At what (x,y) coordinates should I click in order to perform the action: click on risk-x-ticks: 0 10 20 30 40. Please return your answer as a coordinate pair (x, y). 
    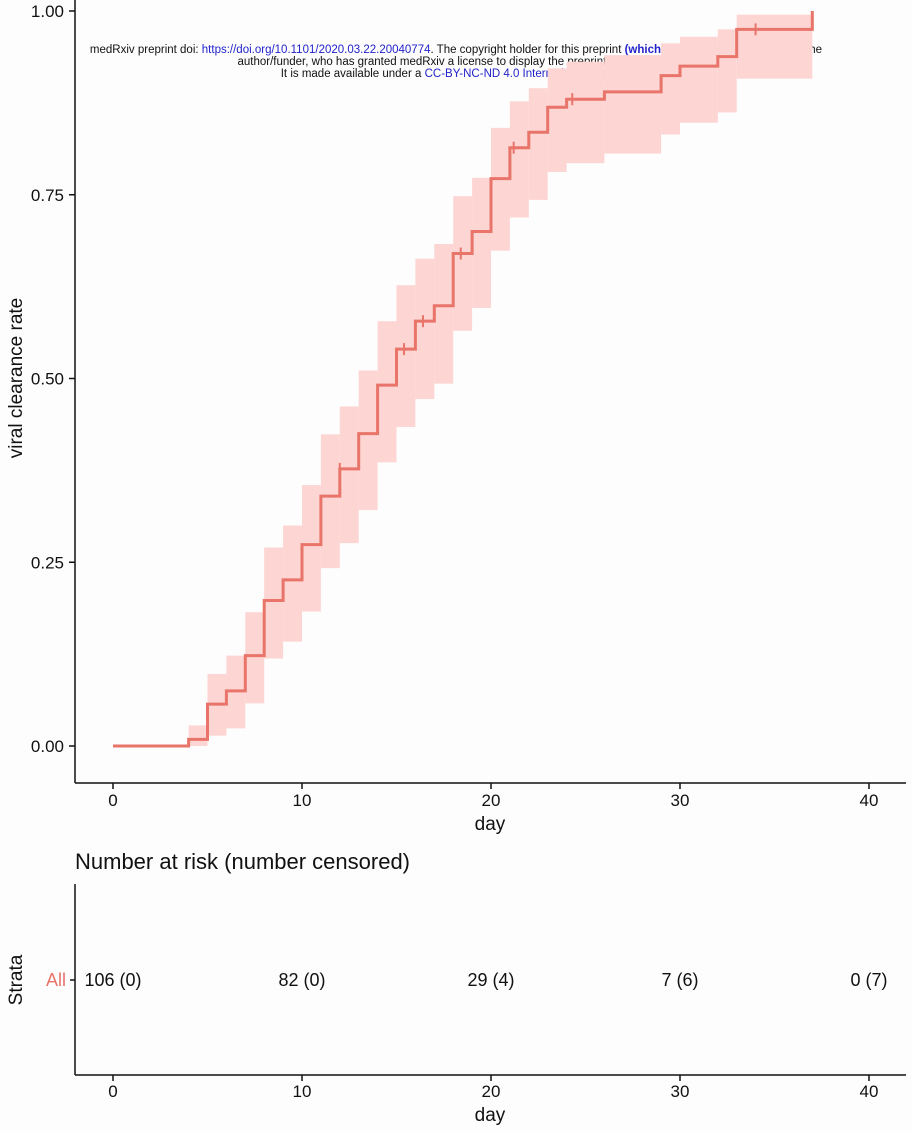
    Looking at the image, I should click on (493, 1088).